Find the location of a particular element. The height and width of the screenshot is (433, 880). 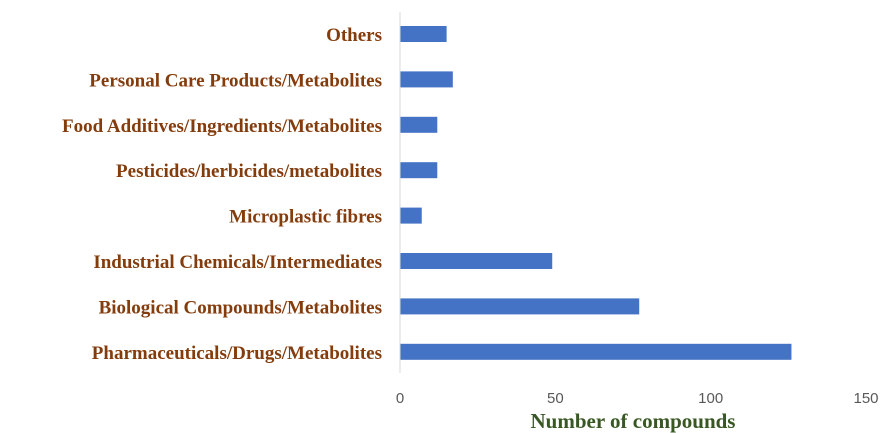

x-axis-title: Number of compounds is located at coordinates (633, 421).